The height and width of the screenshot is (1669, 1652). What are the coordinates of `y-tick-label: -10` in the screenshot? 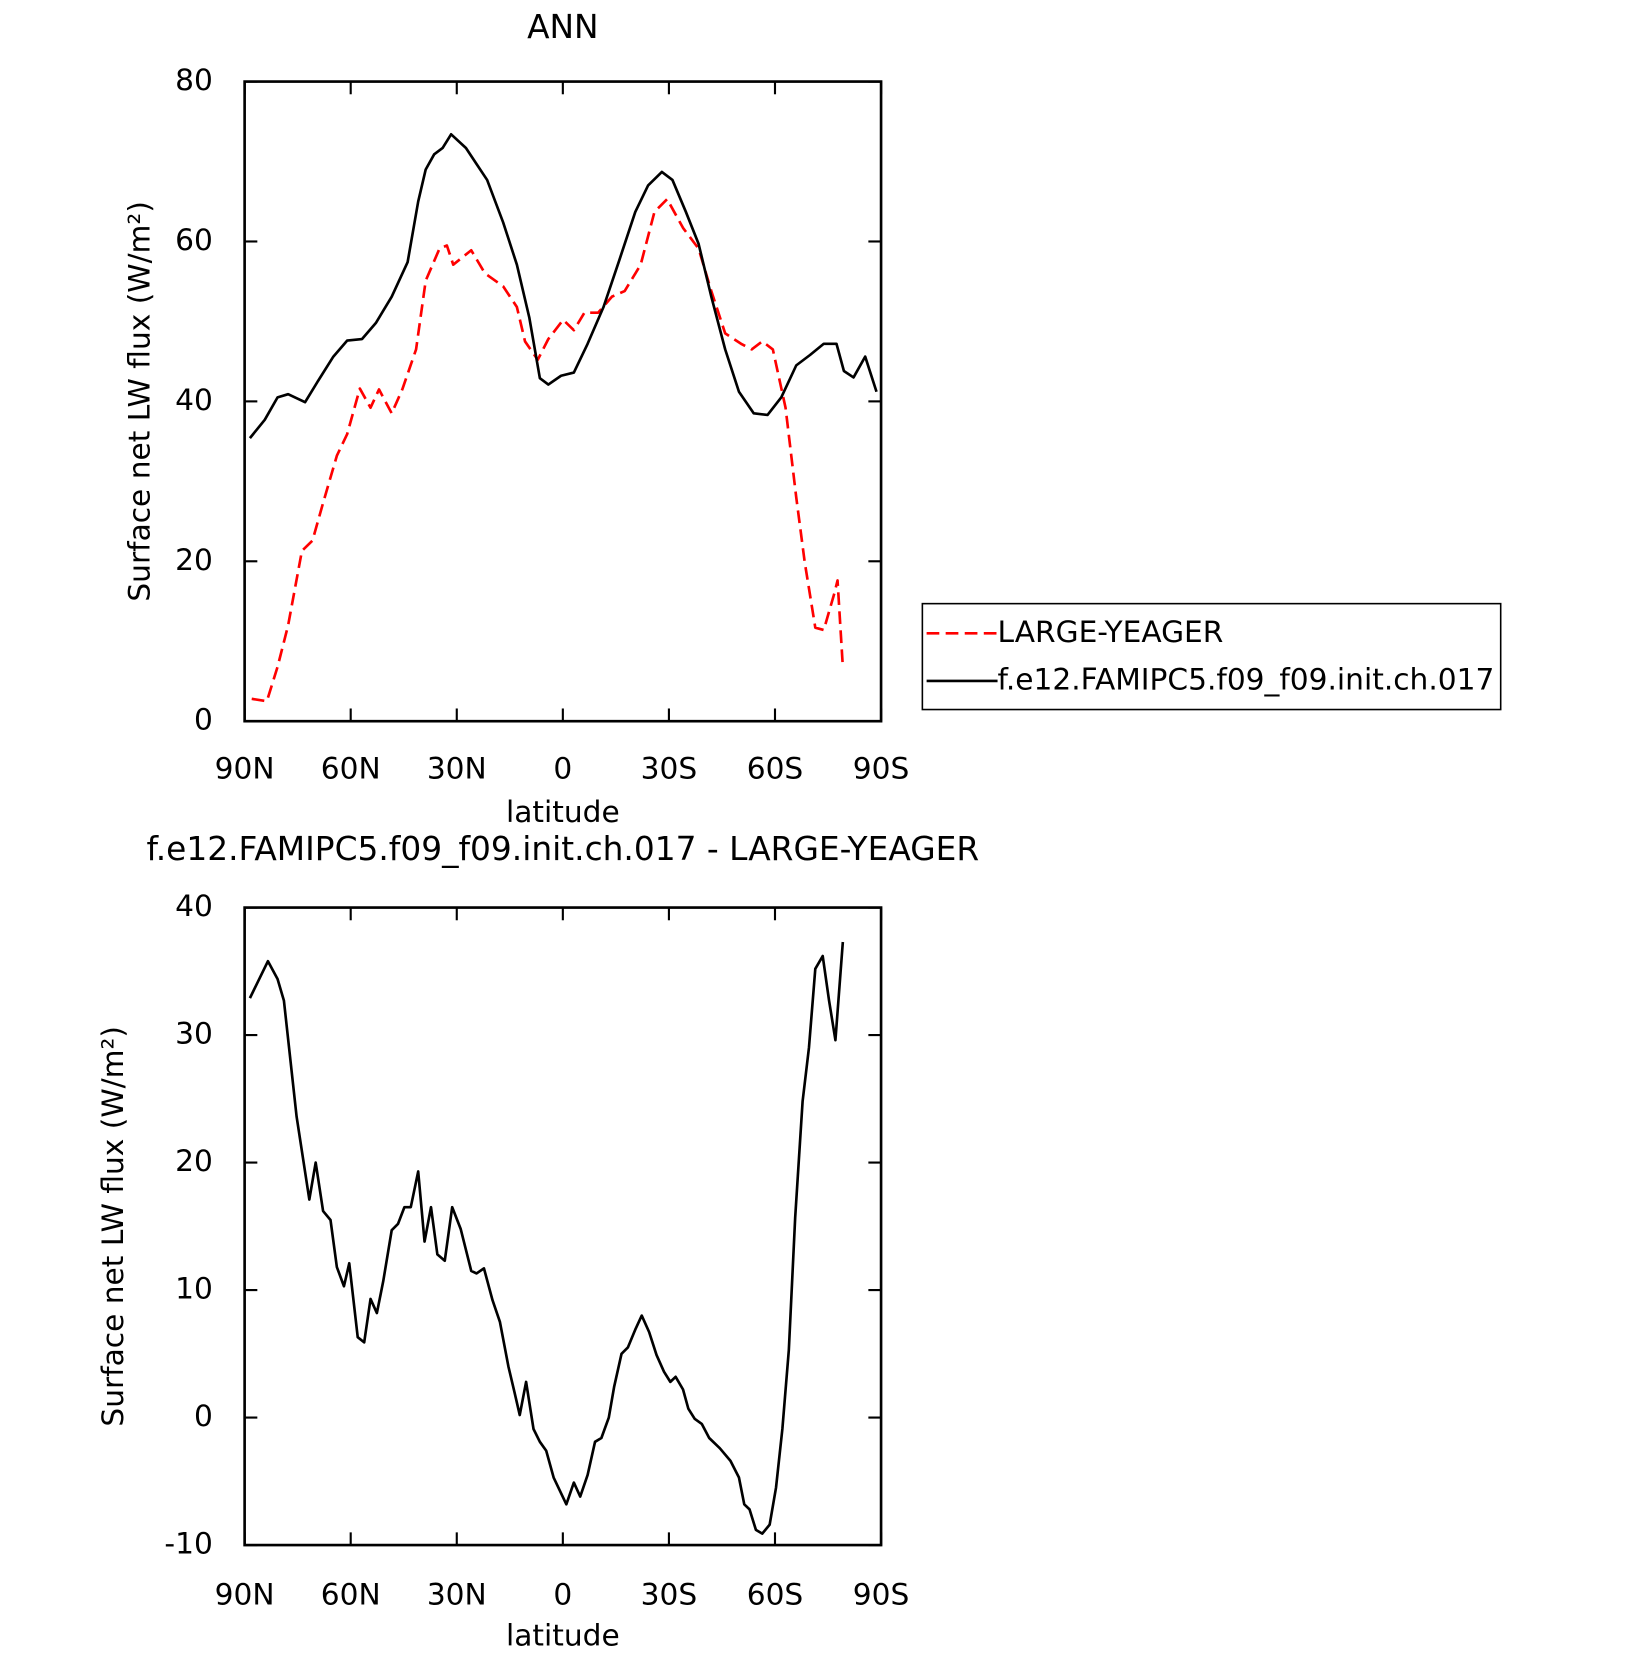 It's located at (188, 1543).